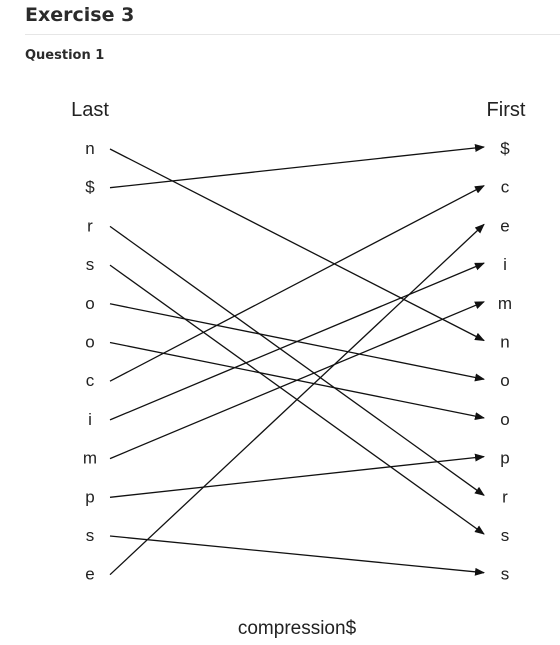 This screenshot has width=560, height=645. What do you see at coordinates (297, 628) in the screenshot?
I see `diagram-caption: compression$` at bounding box center [297, 628].